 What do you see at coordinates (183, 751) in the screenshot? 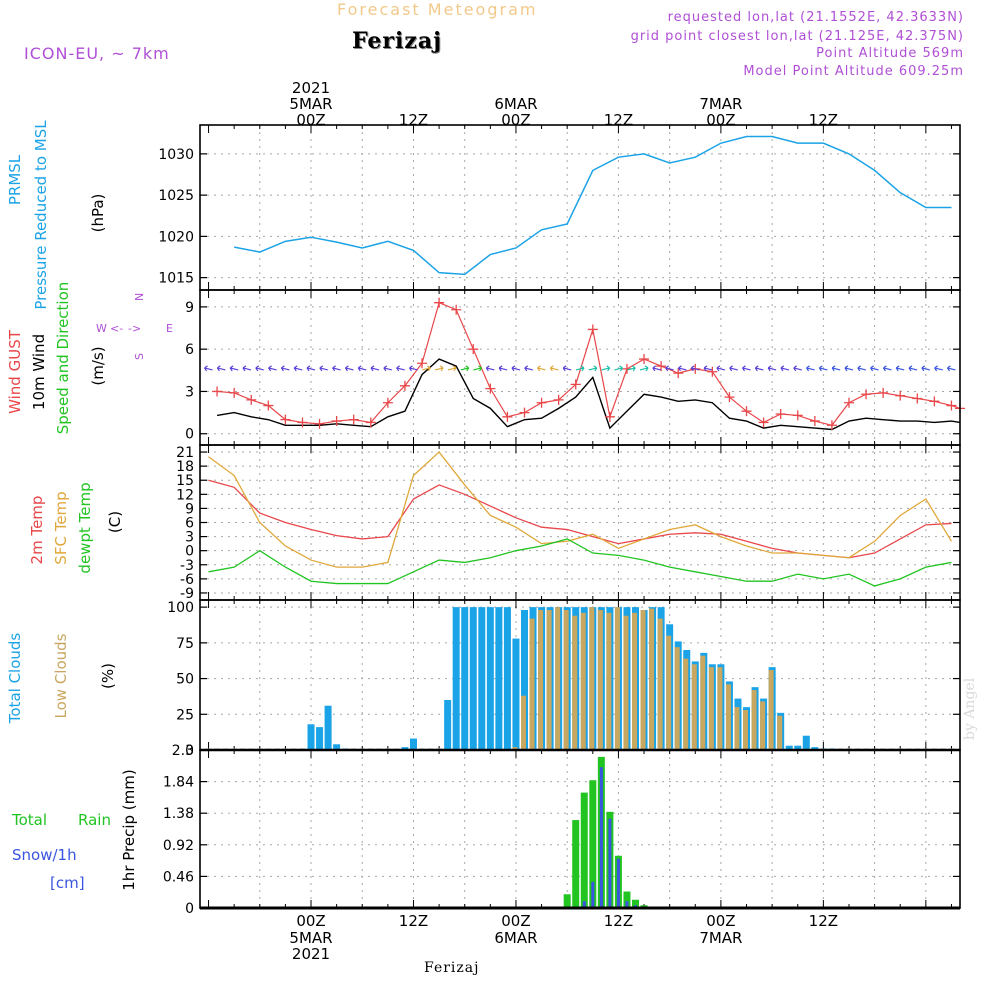
I see `y-tick-label: 2.3` at bounding box center [183, 751].